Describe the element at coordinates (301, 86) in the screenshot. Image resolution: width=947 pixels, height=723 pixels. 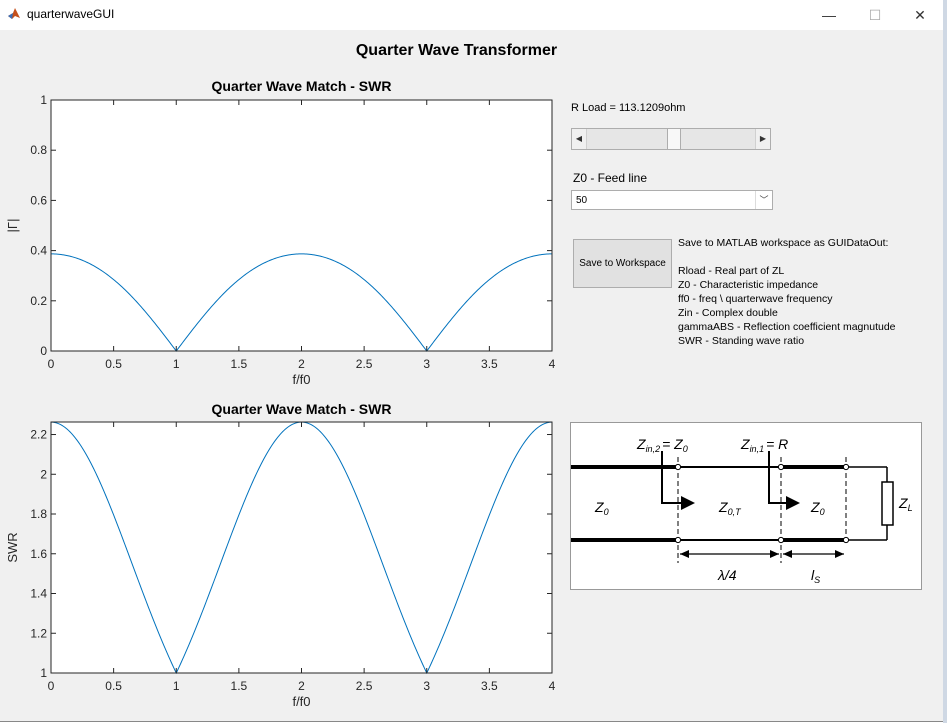
I see `chart-title-gamma: Quarter Wave Match - SWR` at that location.